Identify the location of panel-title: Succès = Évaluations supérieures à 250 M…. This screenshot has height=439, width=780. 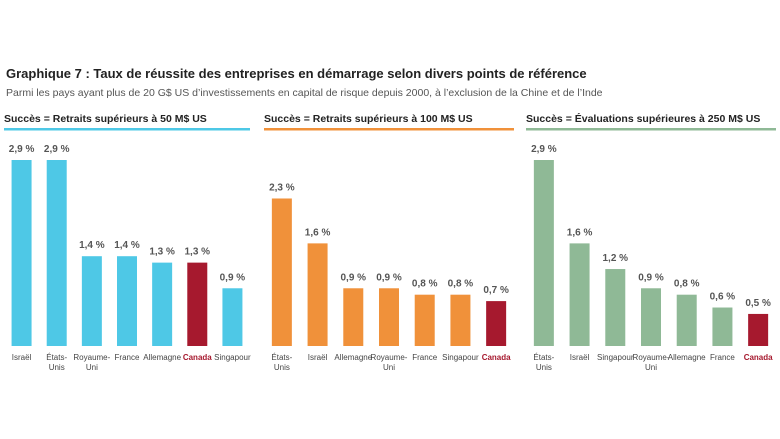
(643, 118).